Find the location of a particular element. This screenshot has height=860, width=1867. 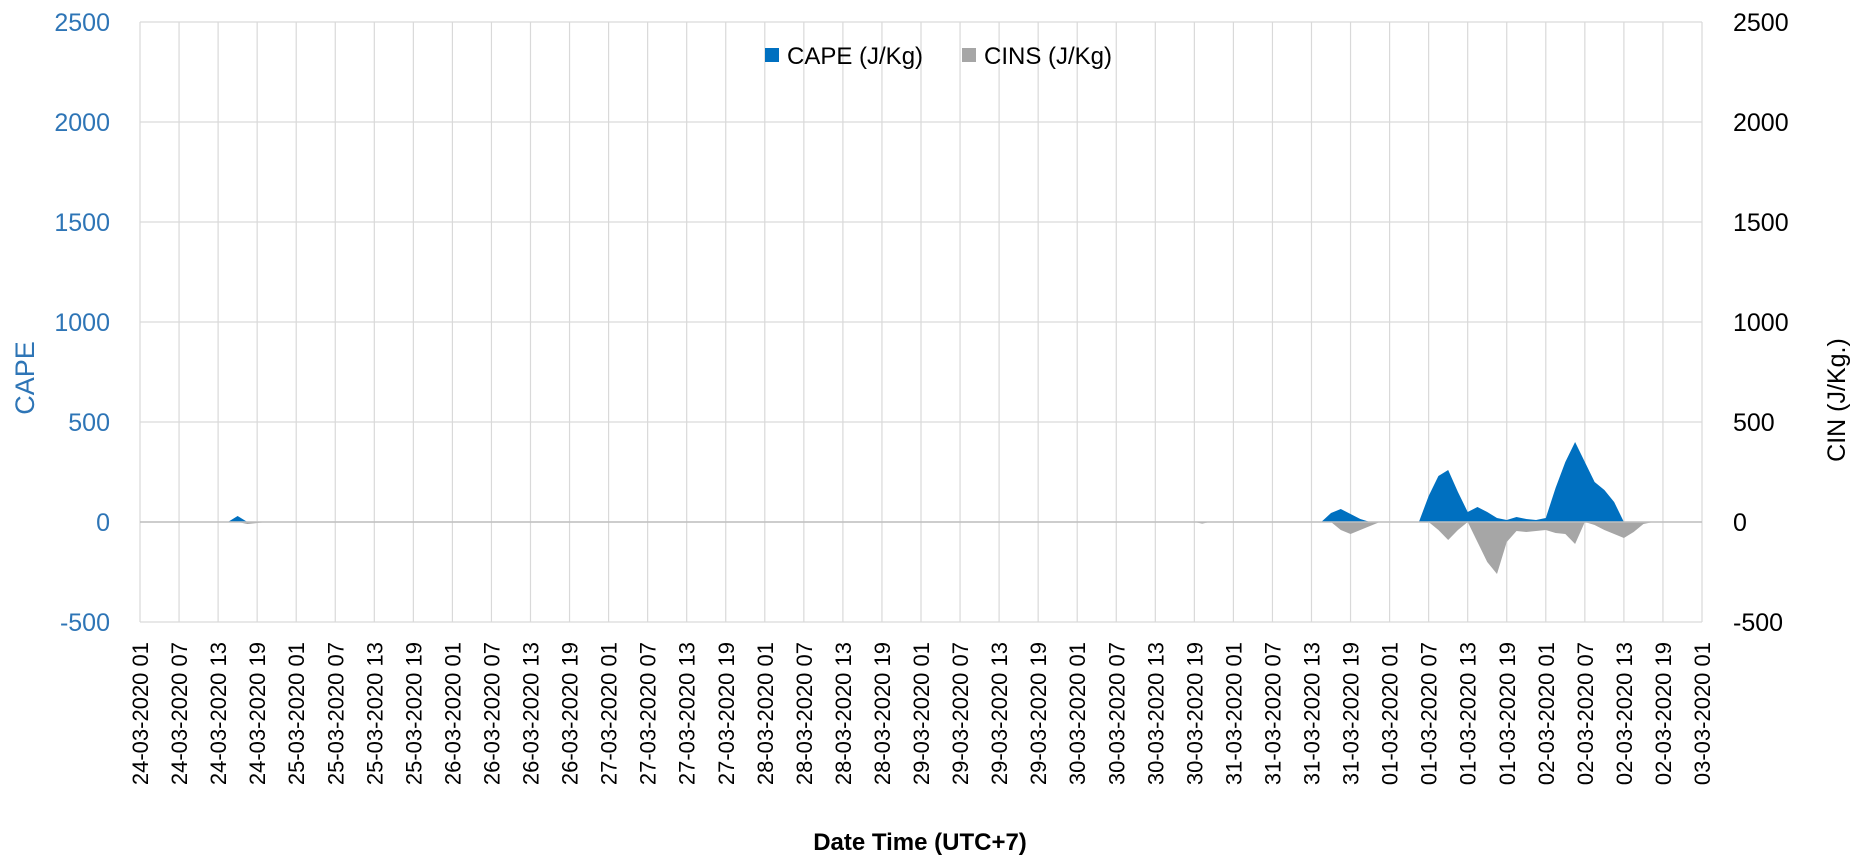

x-tick-label: 24-03-2020 19 is located at coordinates (257, 713).